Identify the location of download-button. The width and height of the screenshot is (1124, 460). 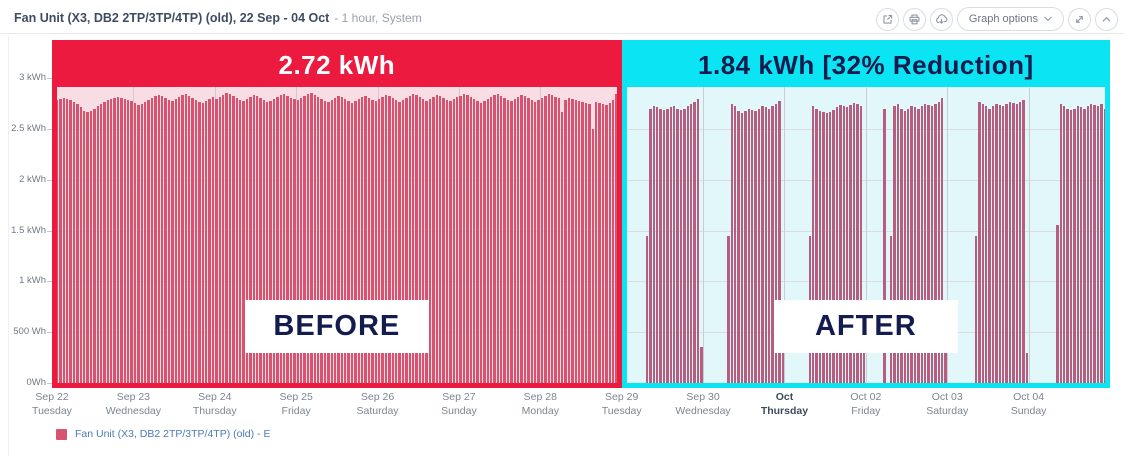
(941, 19).